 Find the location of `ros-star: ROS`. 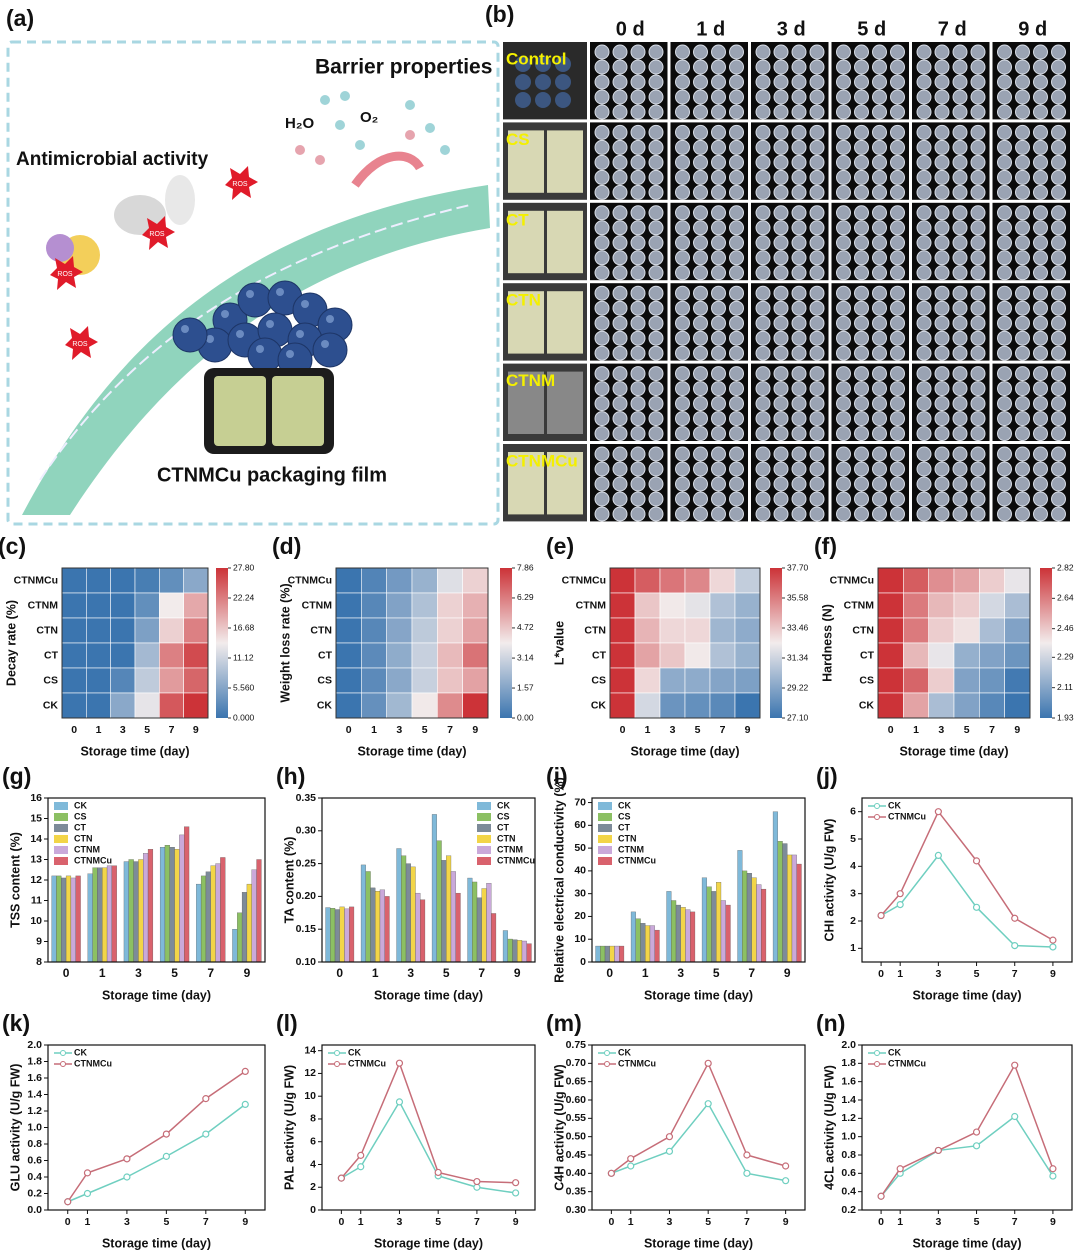

ros-star: ROS is located at coordinates (241, 183).